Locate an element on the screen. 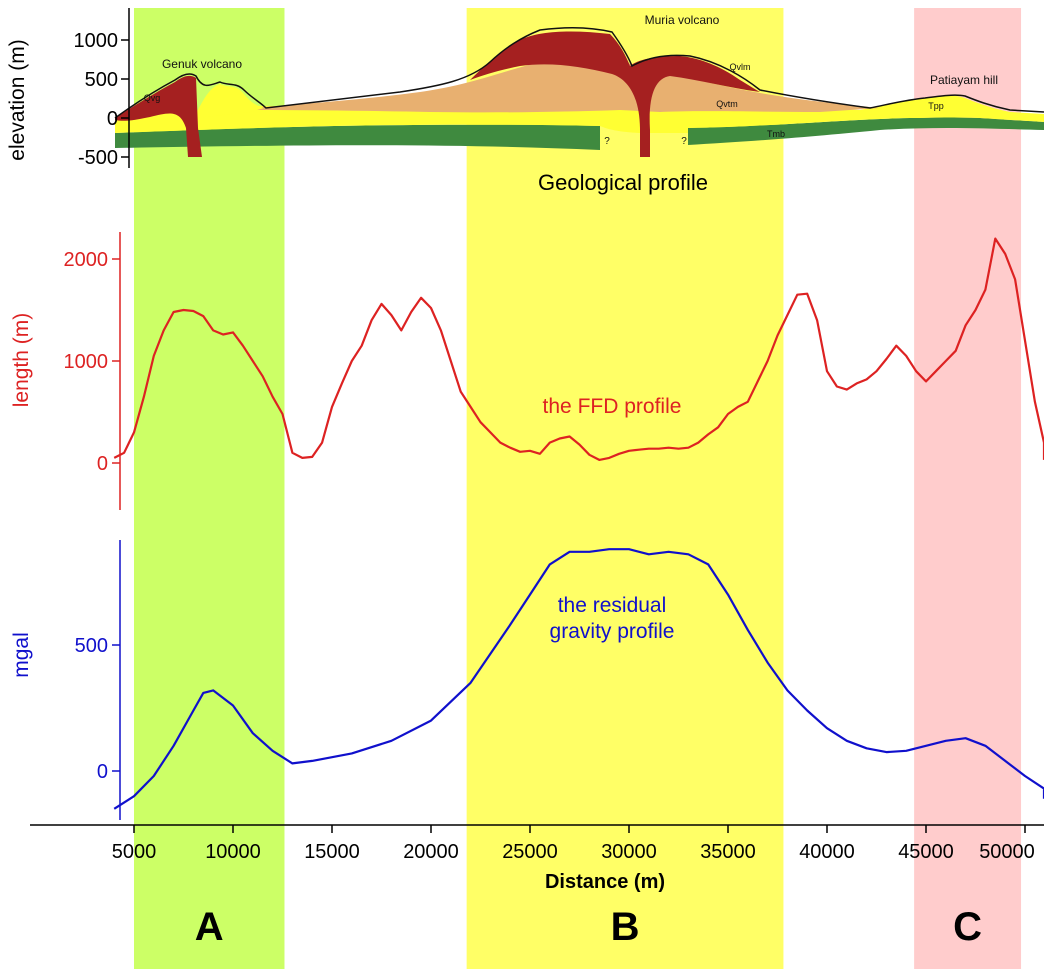  geo-y-tick-label: 0 is located at coordinates (112, 119).